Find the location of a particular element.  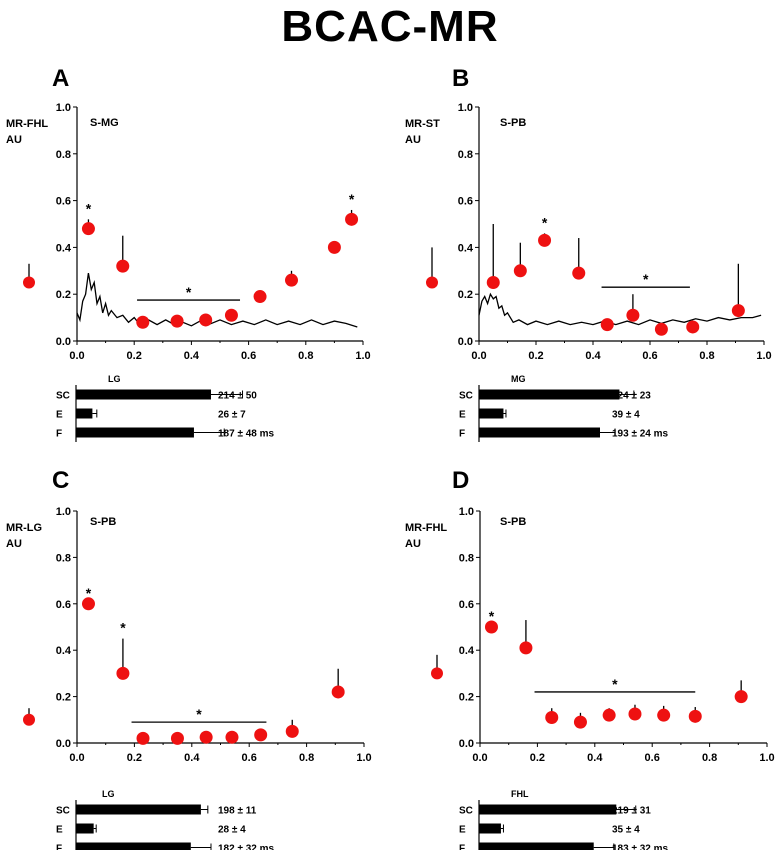

panel-a-y-tick-label: 0.2 is located at coordinates (63, 295).